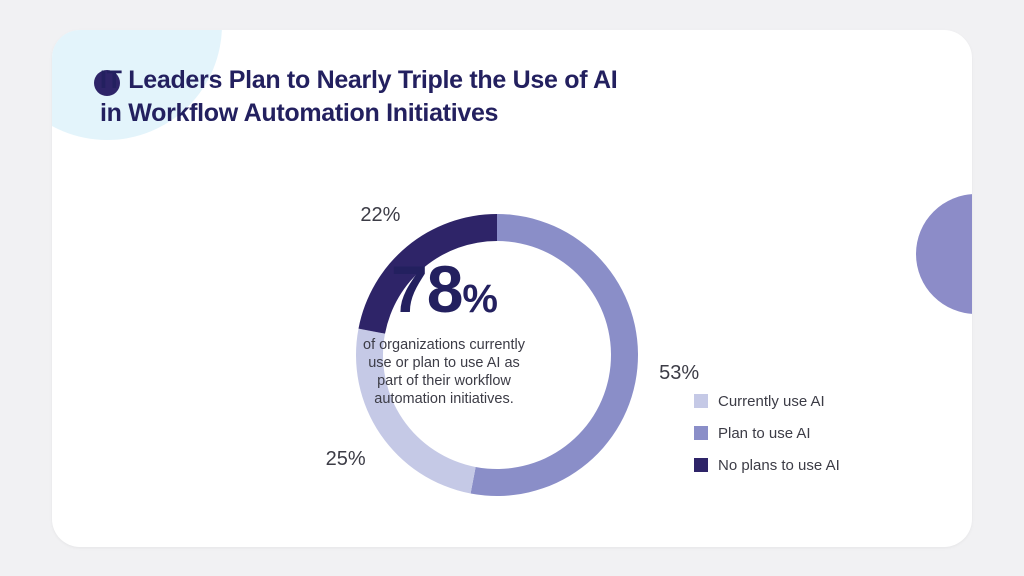  What do you see at coordinates (779, 465) in the screenshot?
I see `legend-label-none: No plans to use AI` at bounding box center [779, 465].